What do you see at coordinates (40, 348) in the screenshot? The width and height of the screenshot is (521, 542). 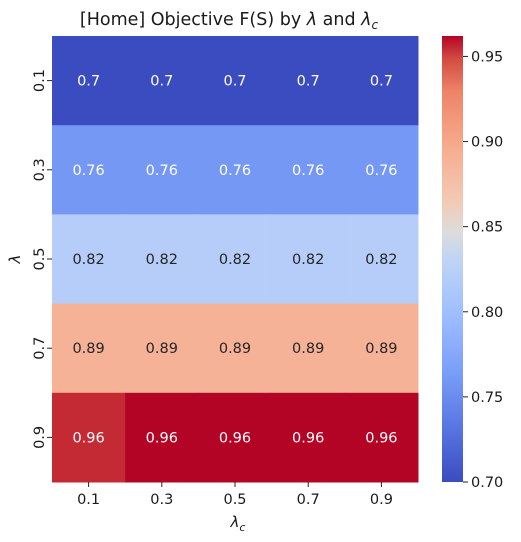 I see `y-tick-label: 0.7` at bounding box center [40, 348].